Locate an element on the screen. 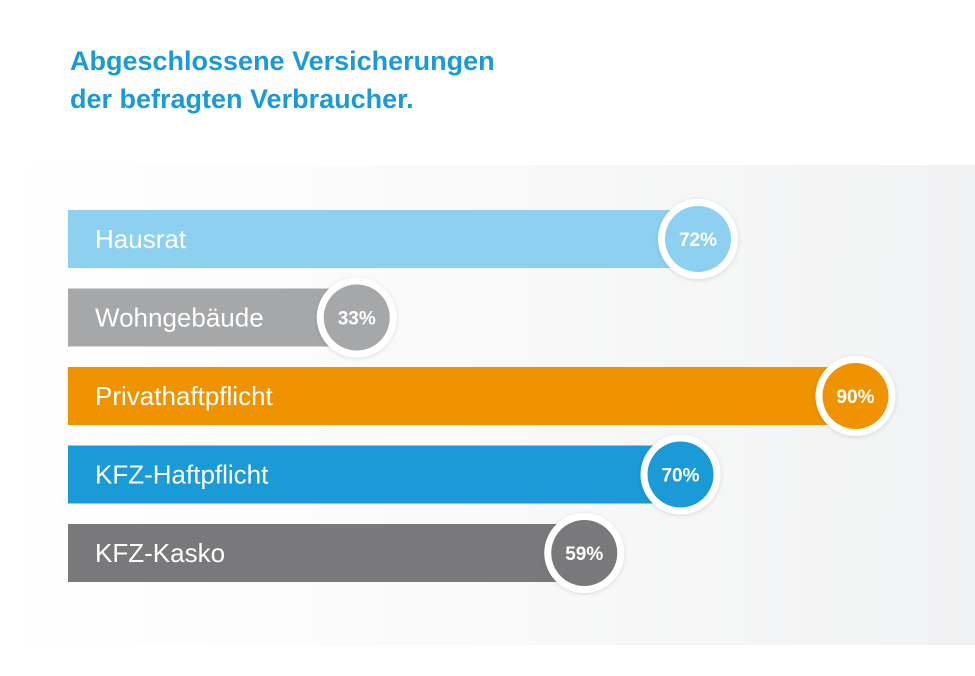 This screenshot has height=676, width=975. chart-title-line-2: der befragten Verbraucher. is located at coordinates (242, 99).